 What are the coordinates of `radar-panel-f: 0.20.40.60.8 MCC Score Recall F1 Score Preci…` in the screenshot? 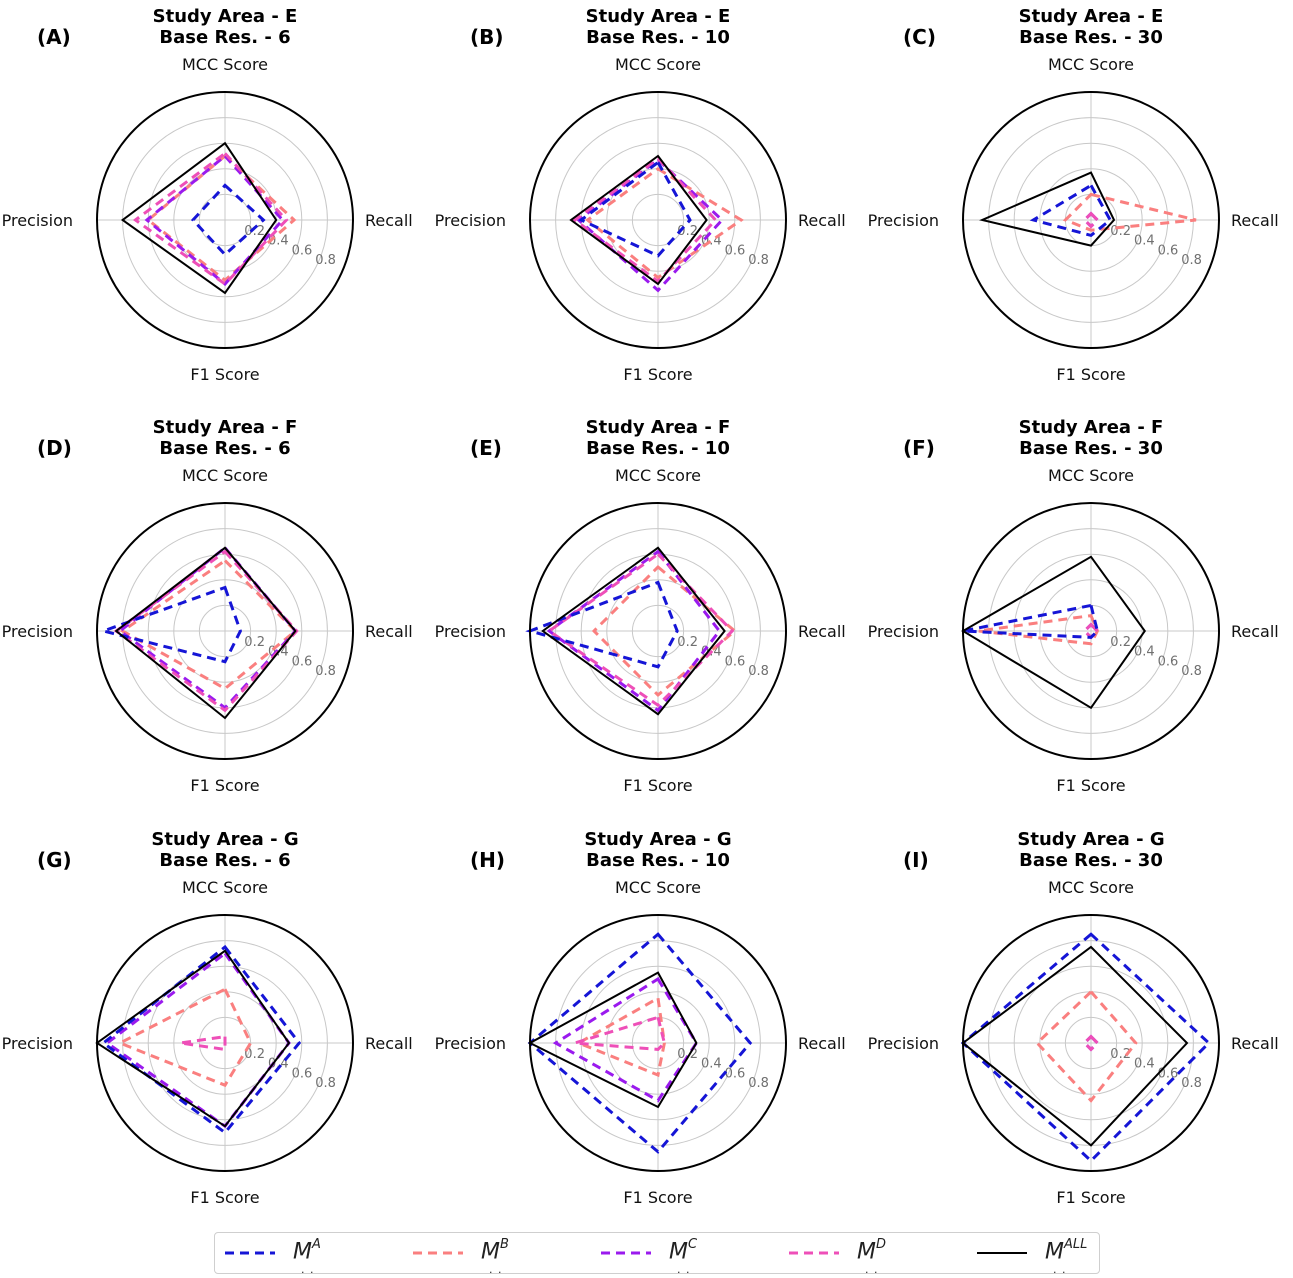 It's located at (1073, 606).